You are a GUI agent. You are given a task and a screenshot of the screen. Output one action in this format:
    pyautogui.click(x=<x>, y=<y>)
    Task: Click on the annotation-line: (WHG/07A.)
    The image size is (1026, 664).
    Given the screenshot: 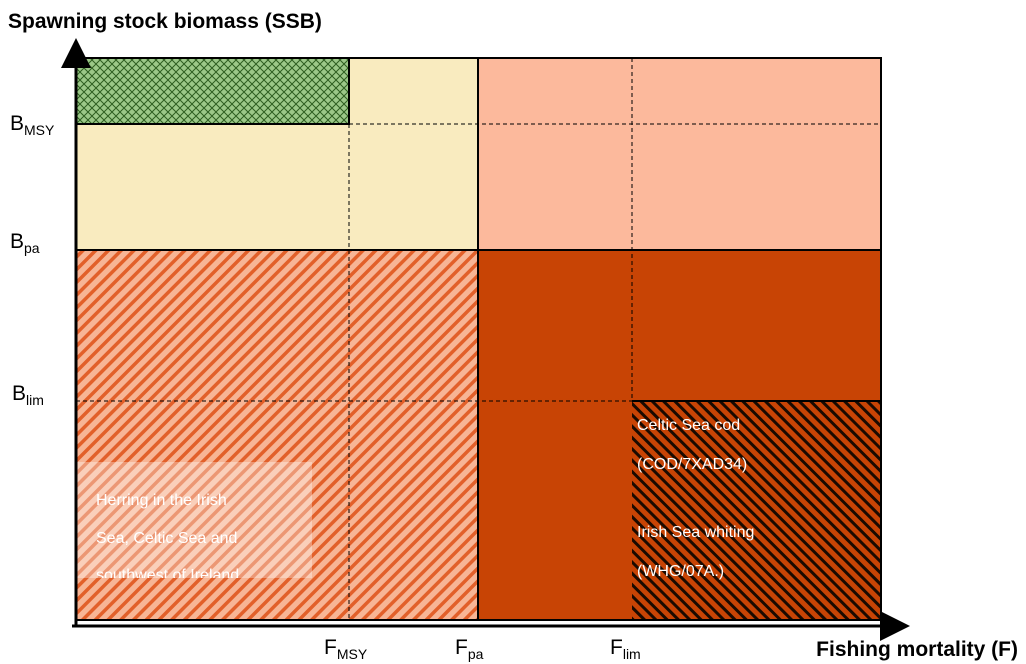 What is the action you would take?
    pyautogui.click(x=680, y=571)
    